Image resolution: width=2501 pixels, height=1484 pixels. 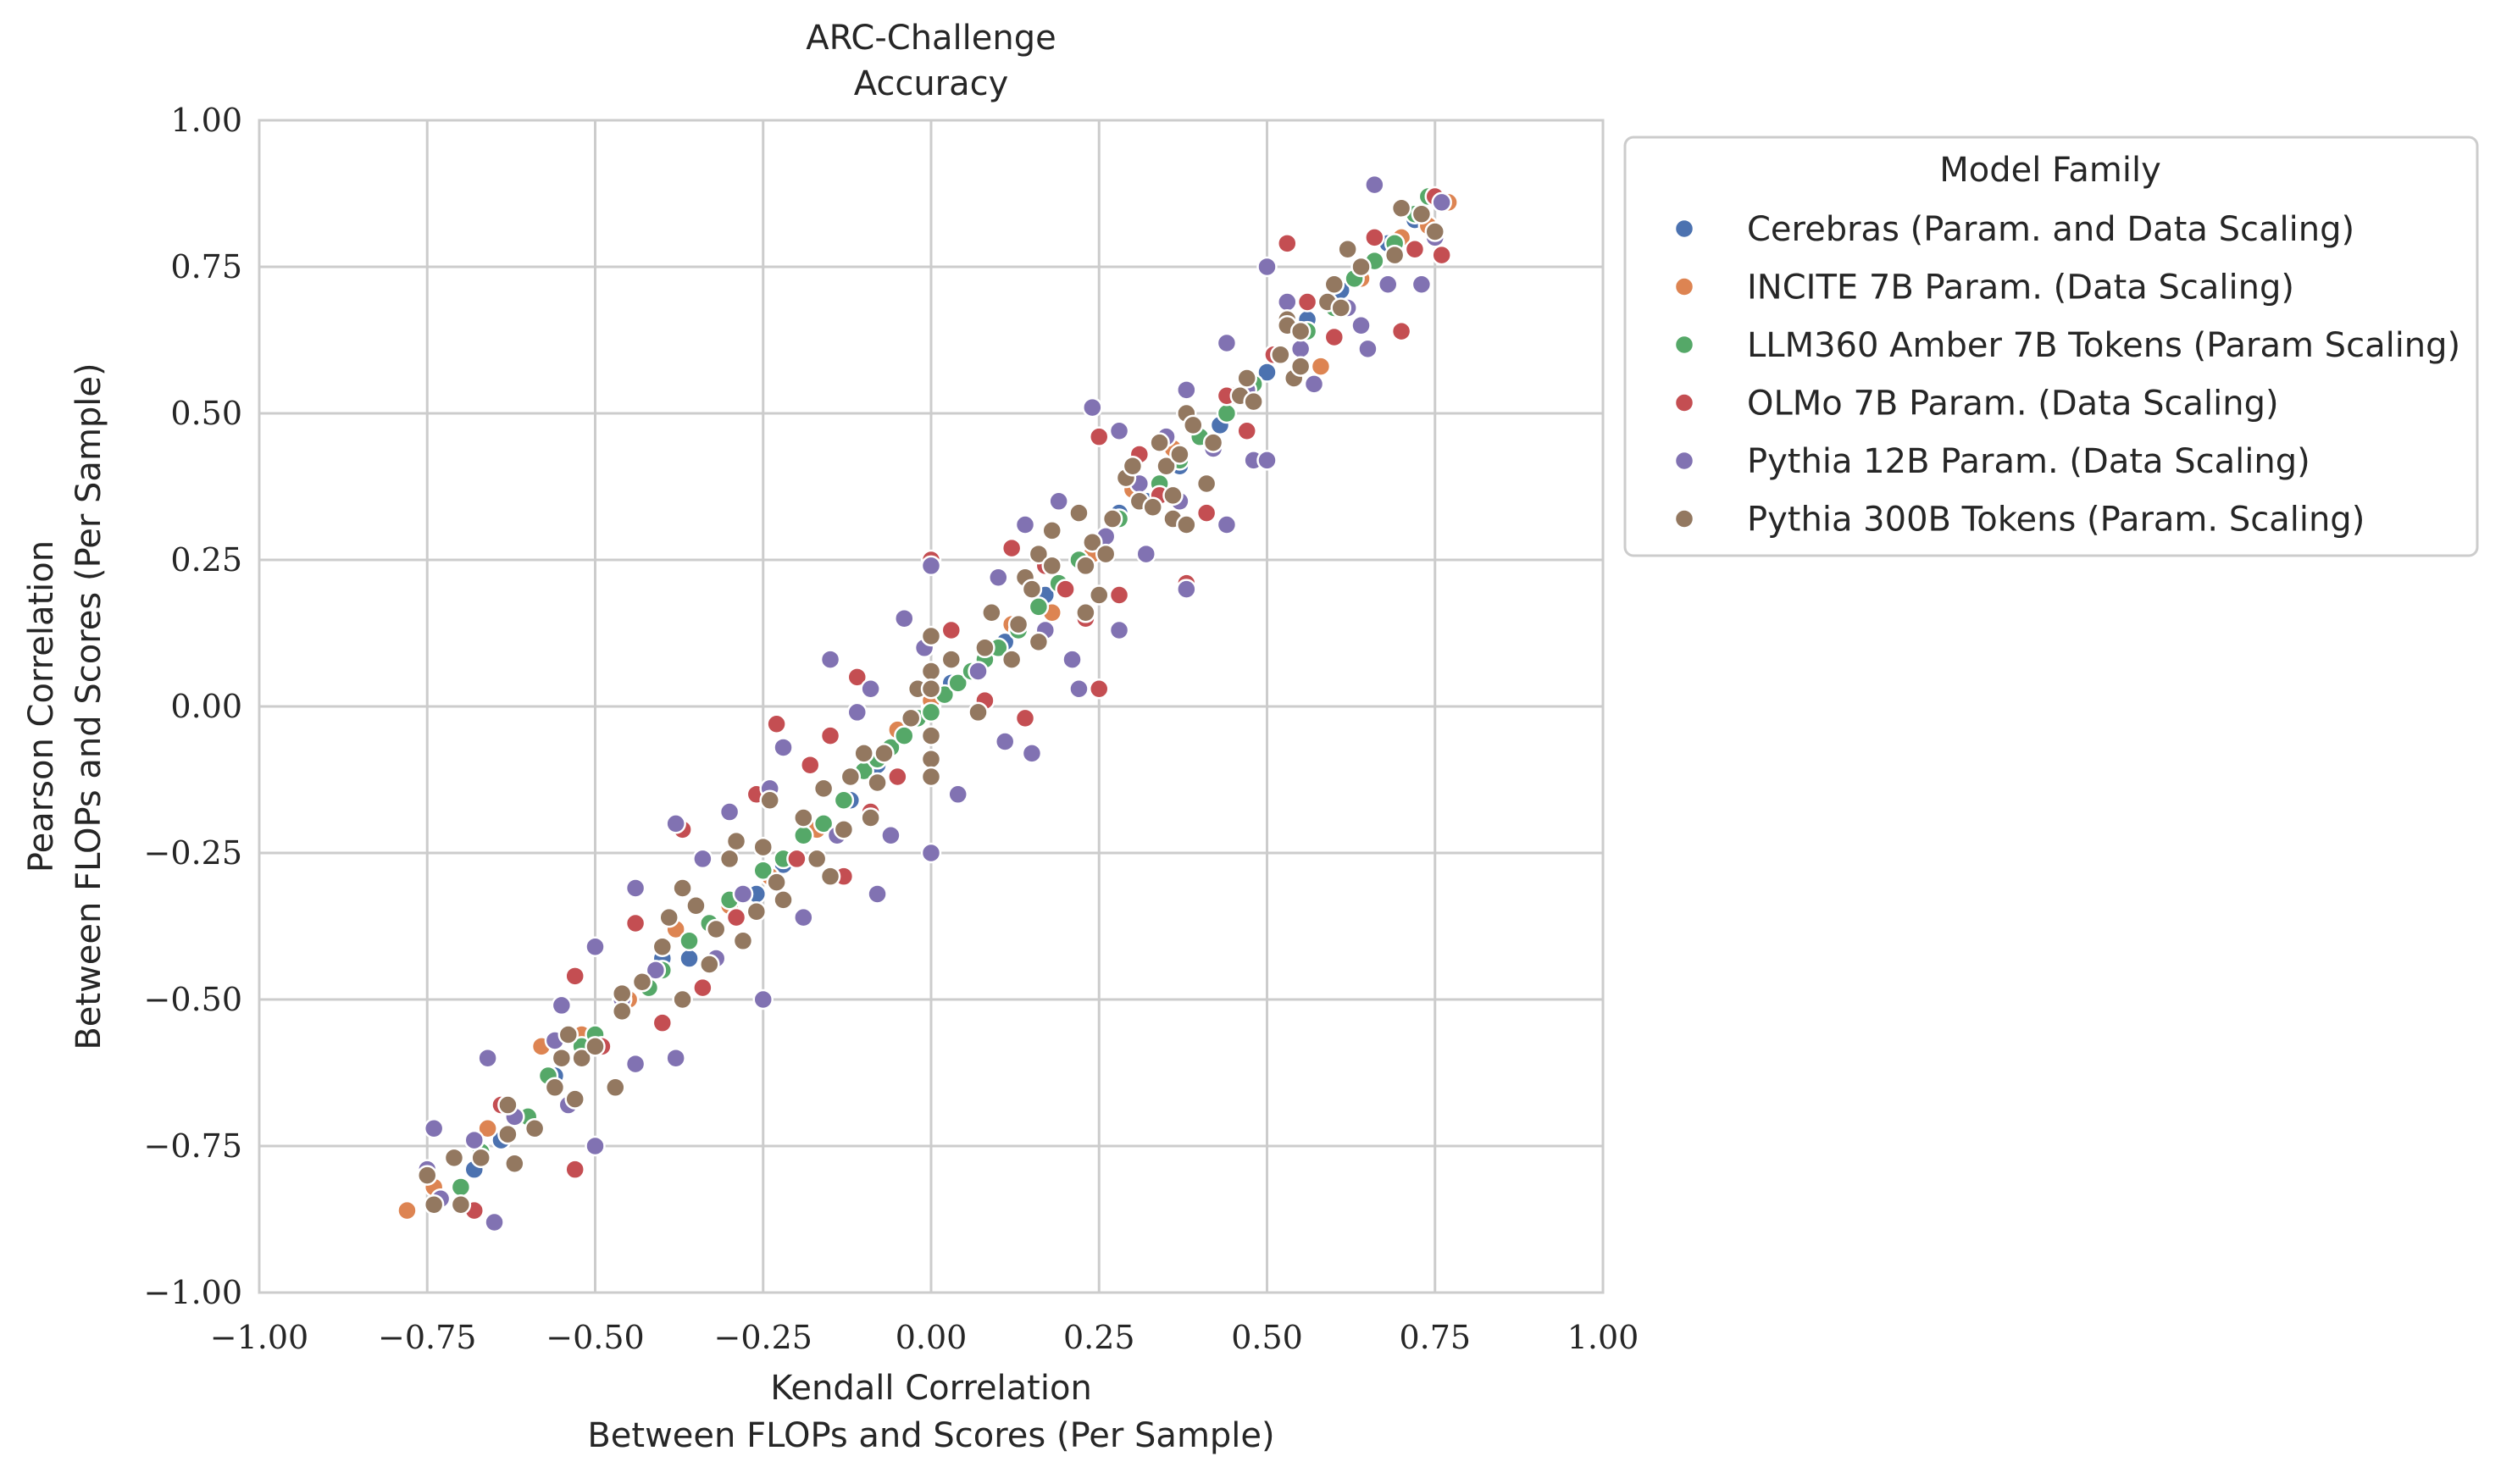 I want to click on chart-title-line-1: ARC-Challenge, so click(x=931, y=38).